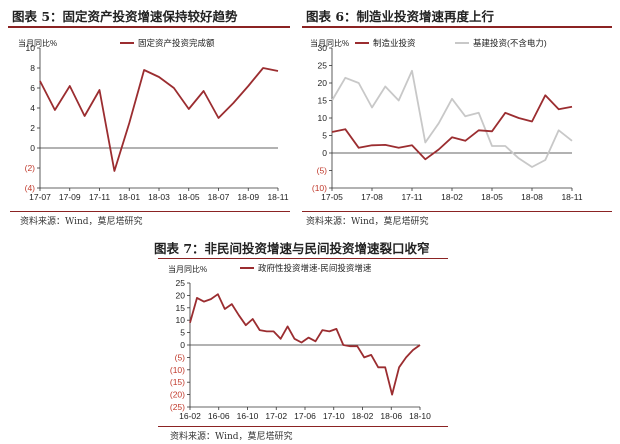 The image size is (620, 444). What do you see at coordinates (159, 197) in the screenshot?
I see `chart0-xtick-label: 18-03` at bounding box center [159, 197].